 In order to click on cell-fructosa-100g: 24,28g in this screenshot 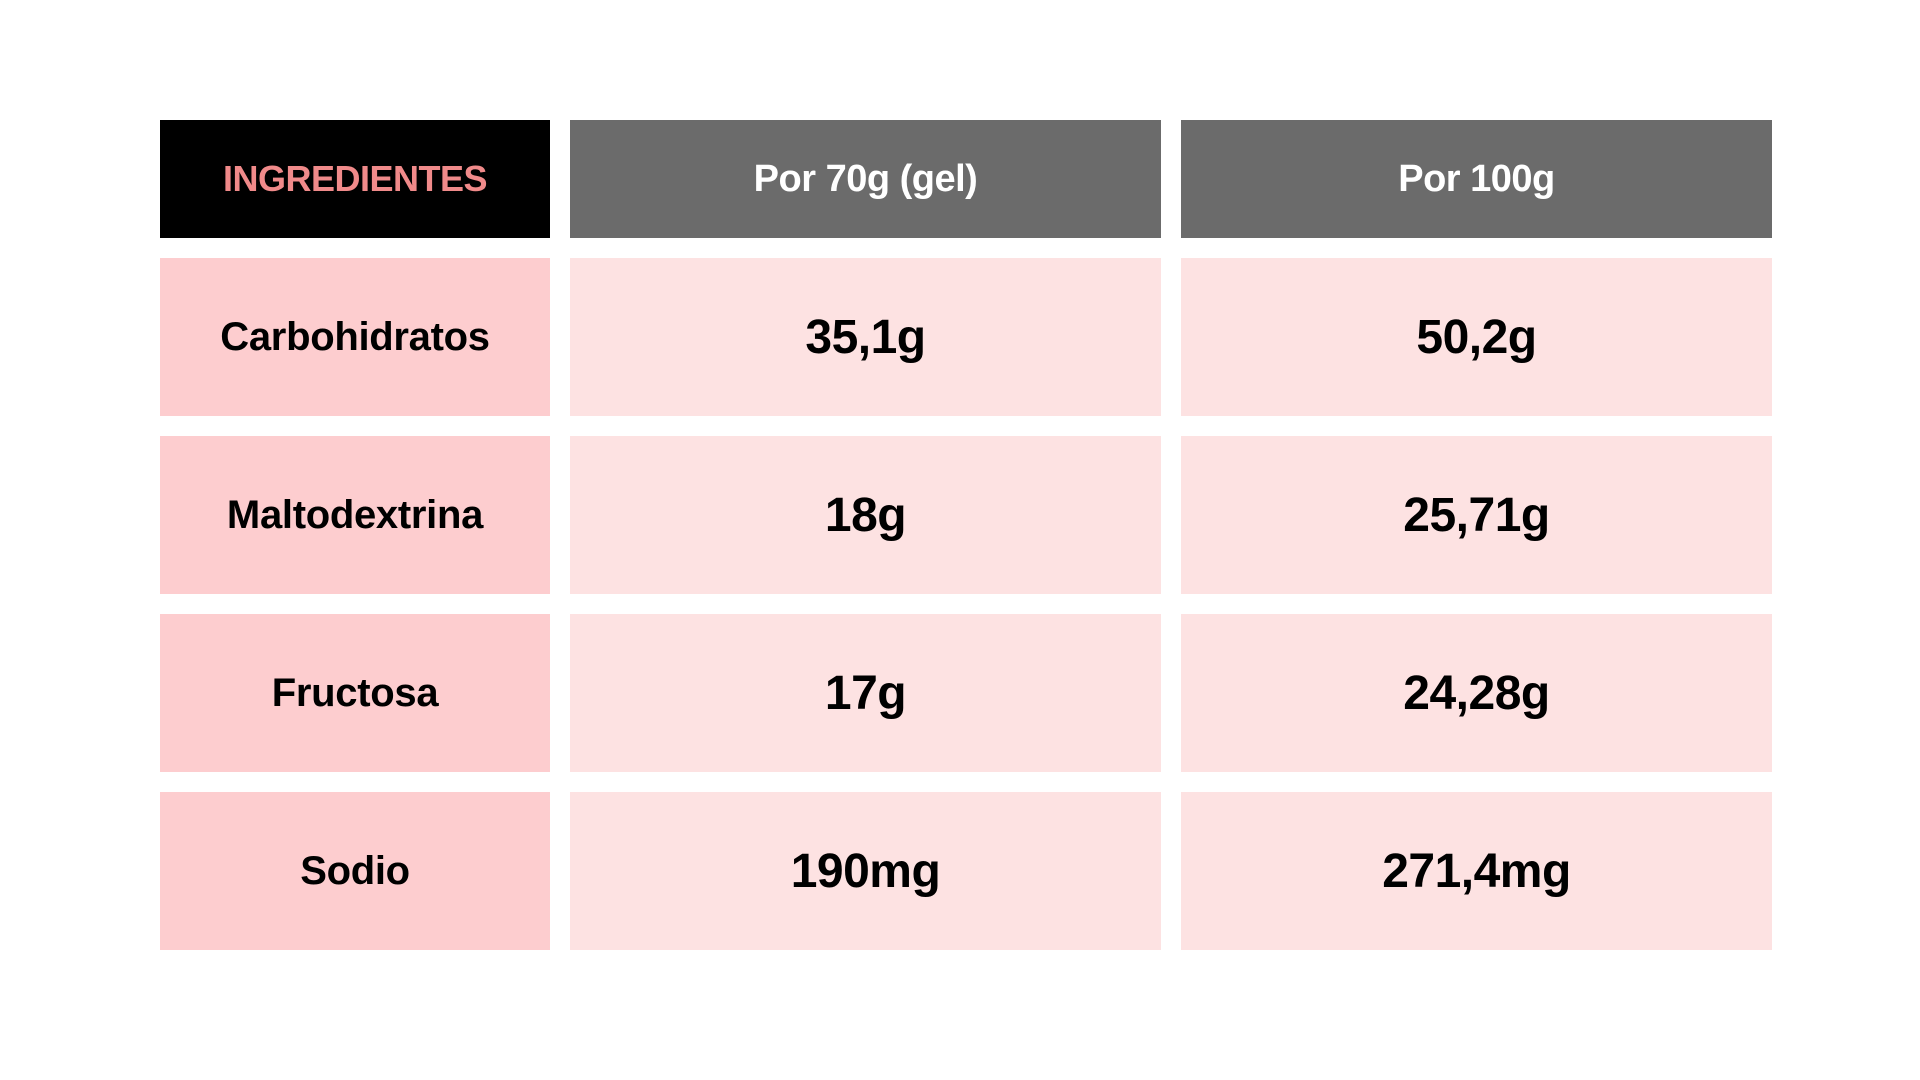, I will do `click(1476, 693)`.